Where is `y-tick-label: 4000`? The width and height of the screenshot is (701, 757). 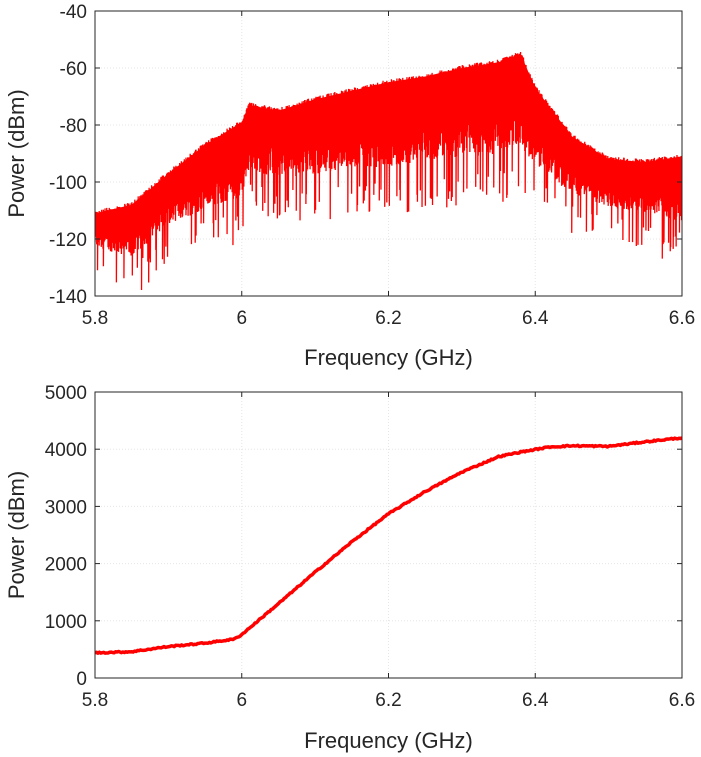 y-tick-label: 4000 is located at coordinates (66, 450).